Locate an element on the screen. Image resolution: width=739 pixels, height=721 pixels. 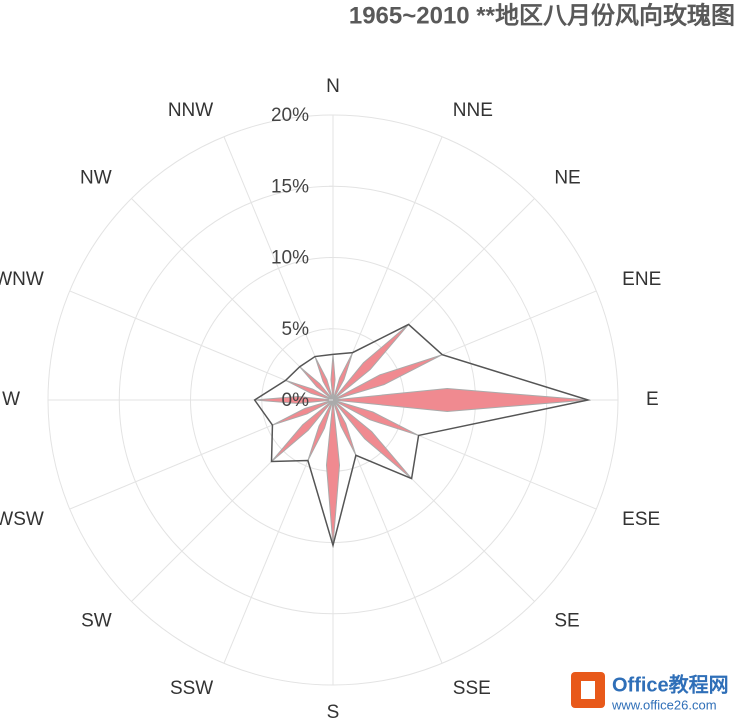
direction-label: NNW is located at coordinates (190, 110).